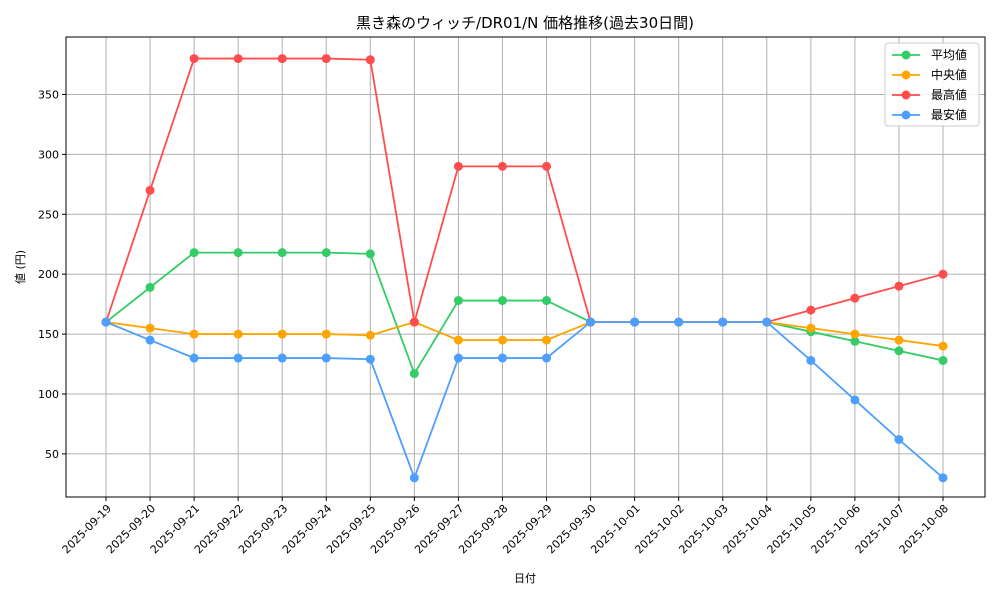 This screenshot has height=600, width=1000. I want to click on legend-item: 最安値, so click(929, 114).